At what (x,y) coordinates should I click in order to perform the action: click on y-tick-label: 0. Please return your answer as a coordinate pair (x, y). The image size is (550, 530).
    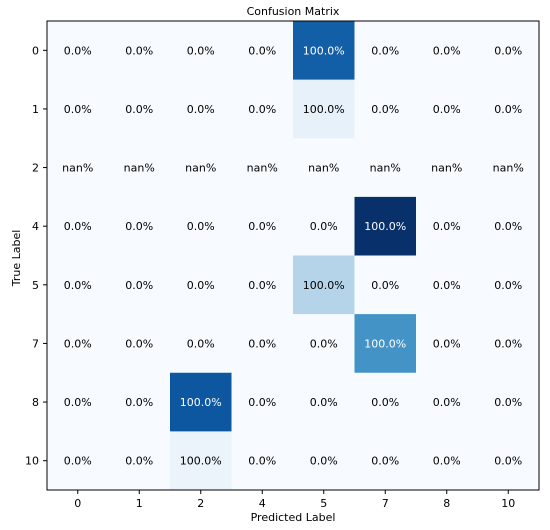
    Looking at the image, I should click on (35, 50).